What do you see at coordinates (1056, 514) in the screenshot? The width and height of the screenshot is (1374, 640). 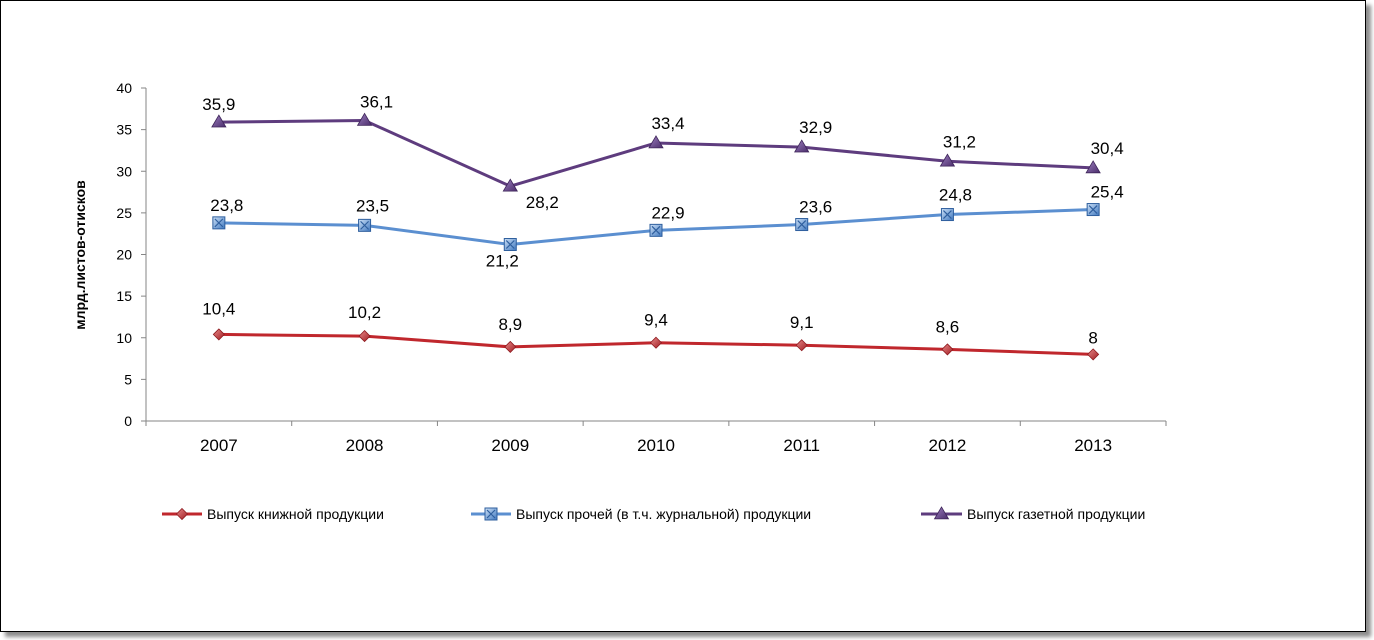 I see `legend-label: Выпуск газетной продукции` at bounding box center [1056, 514].